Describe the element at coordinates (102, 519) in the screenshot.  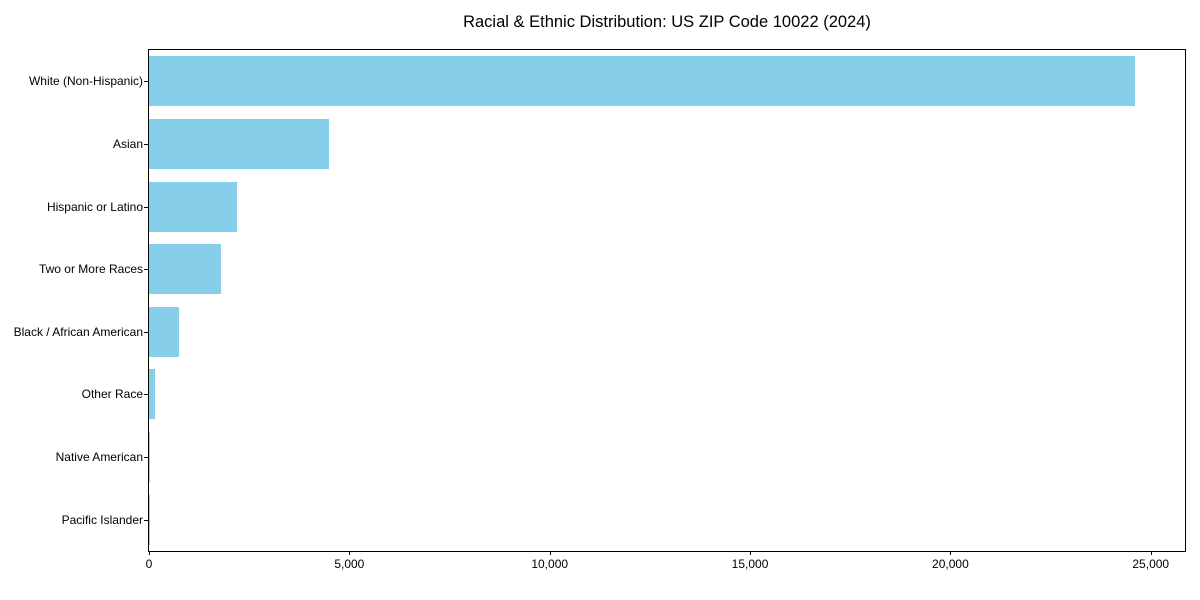
I see `category-label: Pacific Islander` at that location.